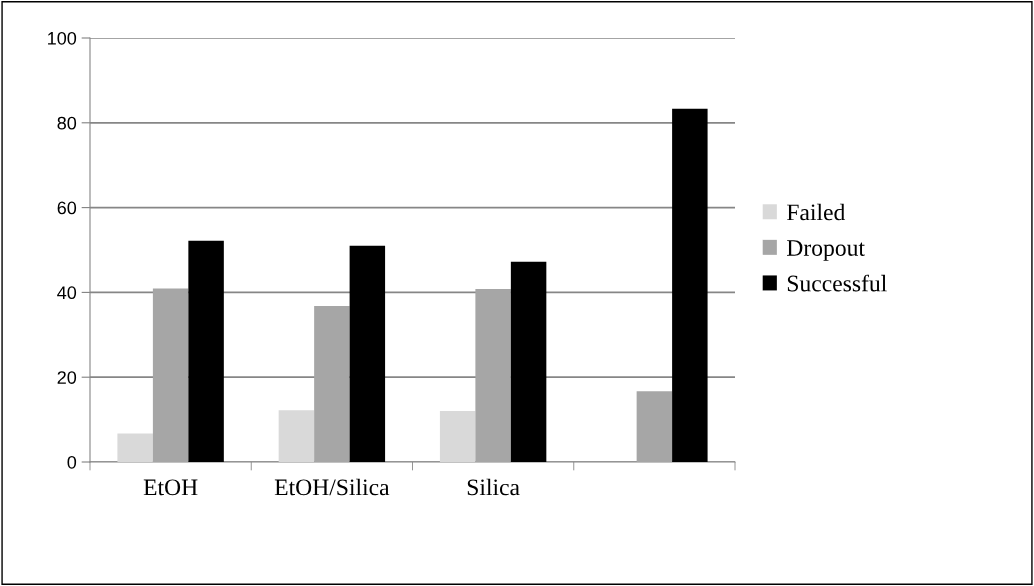  What do you see at coordinates (67, 123) in the screenshot?
I see `y-tick-label: 80` at bounding box center [67, 123].